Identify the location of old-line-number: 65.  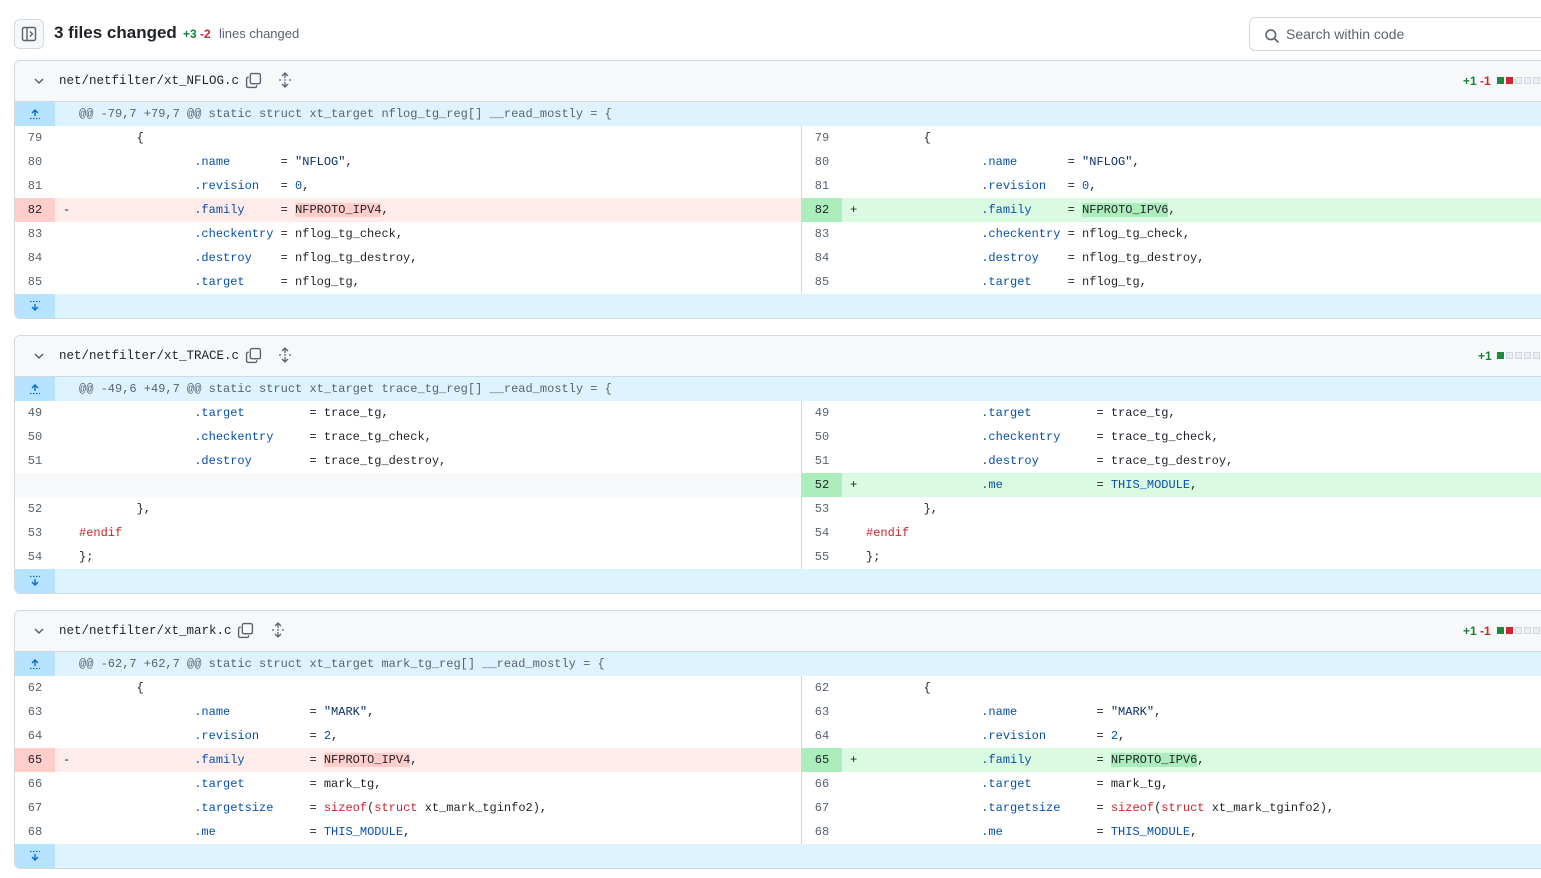
(35, 760).